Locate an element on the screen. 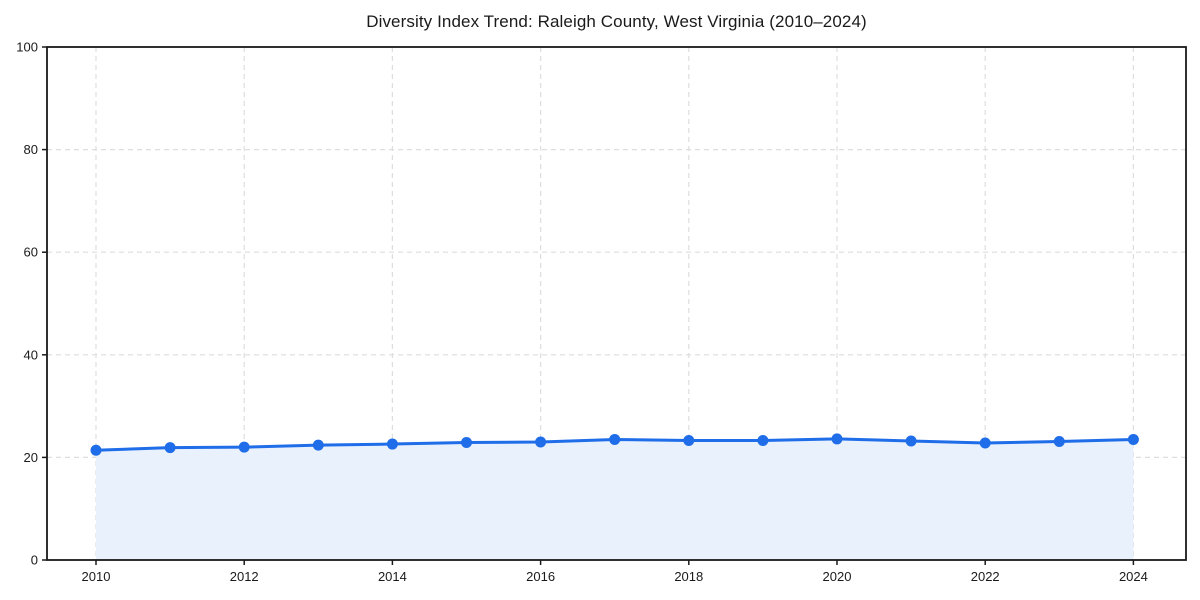  data-point-2012 is located at coordinates (244, 447).